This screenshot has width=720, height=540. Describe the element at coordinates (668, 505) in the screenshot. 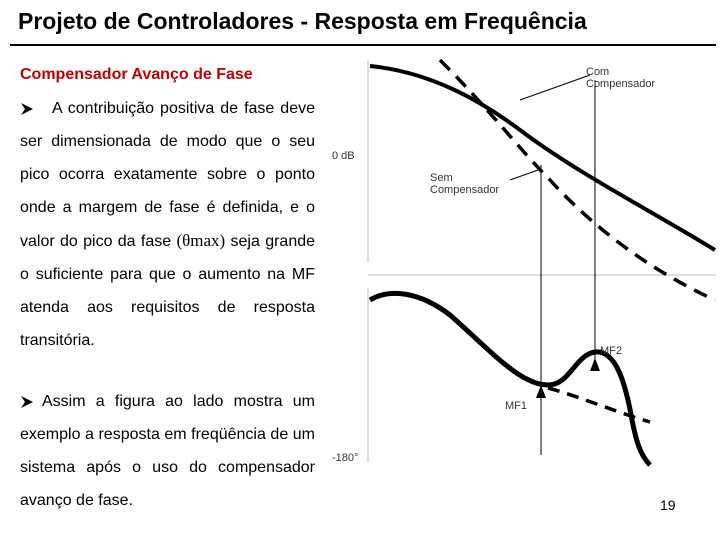

I see `page-number: 19` at that location.